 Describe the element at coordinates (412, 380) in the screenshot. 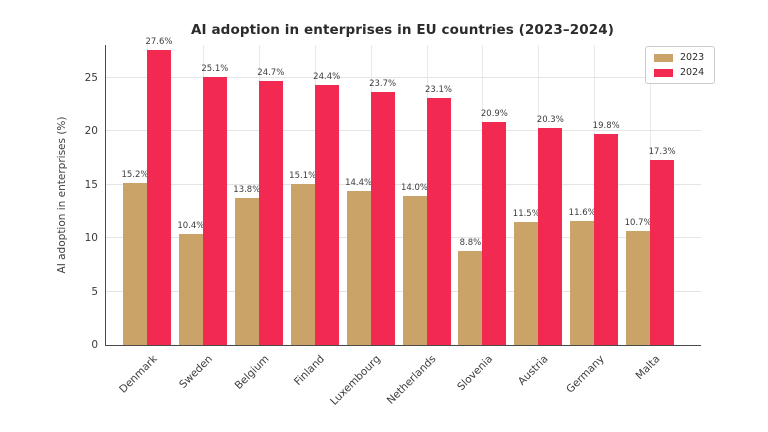

I see `x-tick-label-netherlands: Netherlands` at that location.